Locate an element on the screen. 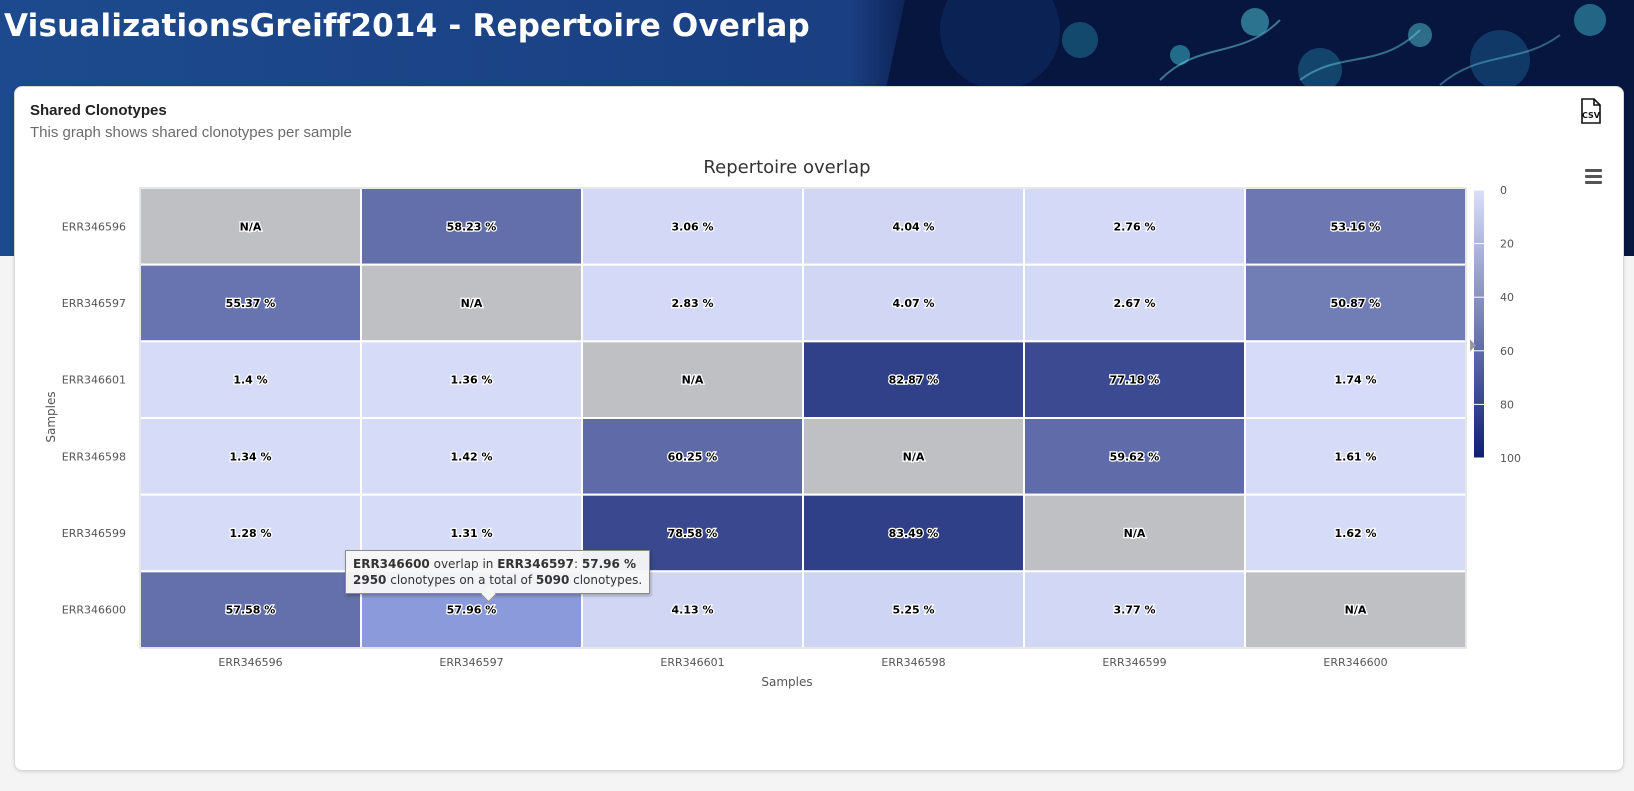 The image size is (1634, 791). x-tick-label: ERR346600 is located at coordinates (1355, 662).